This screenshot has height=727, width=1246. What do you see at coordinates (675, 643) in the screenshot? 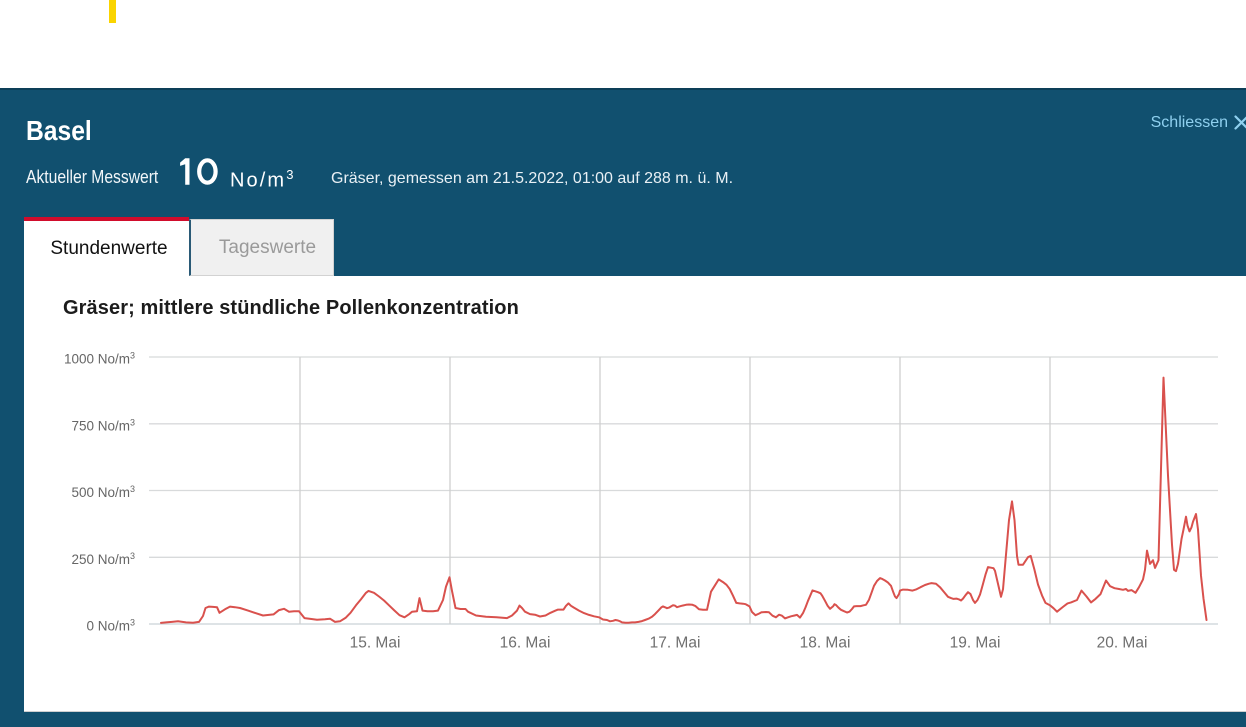
I see `svg-text: 17. Mai` at bounding box center [675, 643].